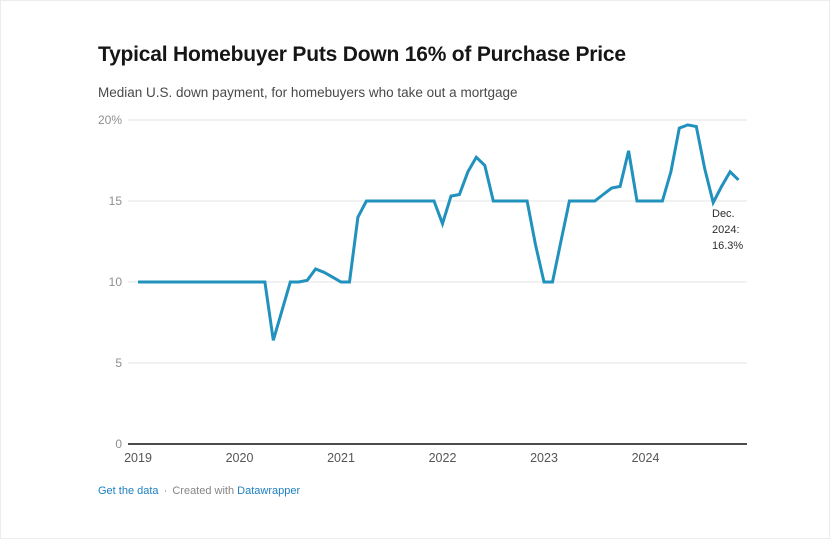 This screenshot has height=539, width=830. I want to click on x-axis-label-2020: 2020, so click(240, 458).